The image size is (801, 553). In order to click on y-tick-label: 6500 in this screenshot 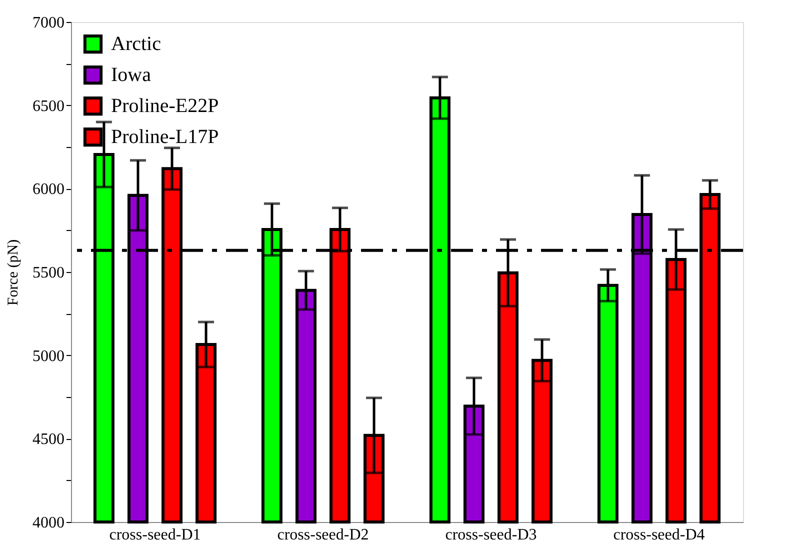, I will do `click(48, 106)`.